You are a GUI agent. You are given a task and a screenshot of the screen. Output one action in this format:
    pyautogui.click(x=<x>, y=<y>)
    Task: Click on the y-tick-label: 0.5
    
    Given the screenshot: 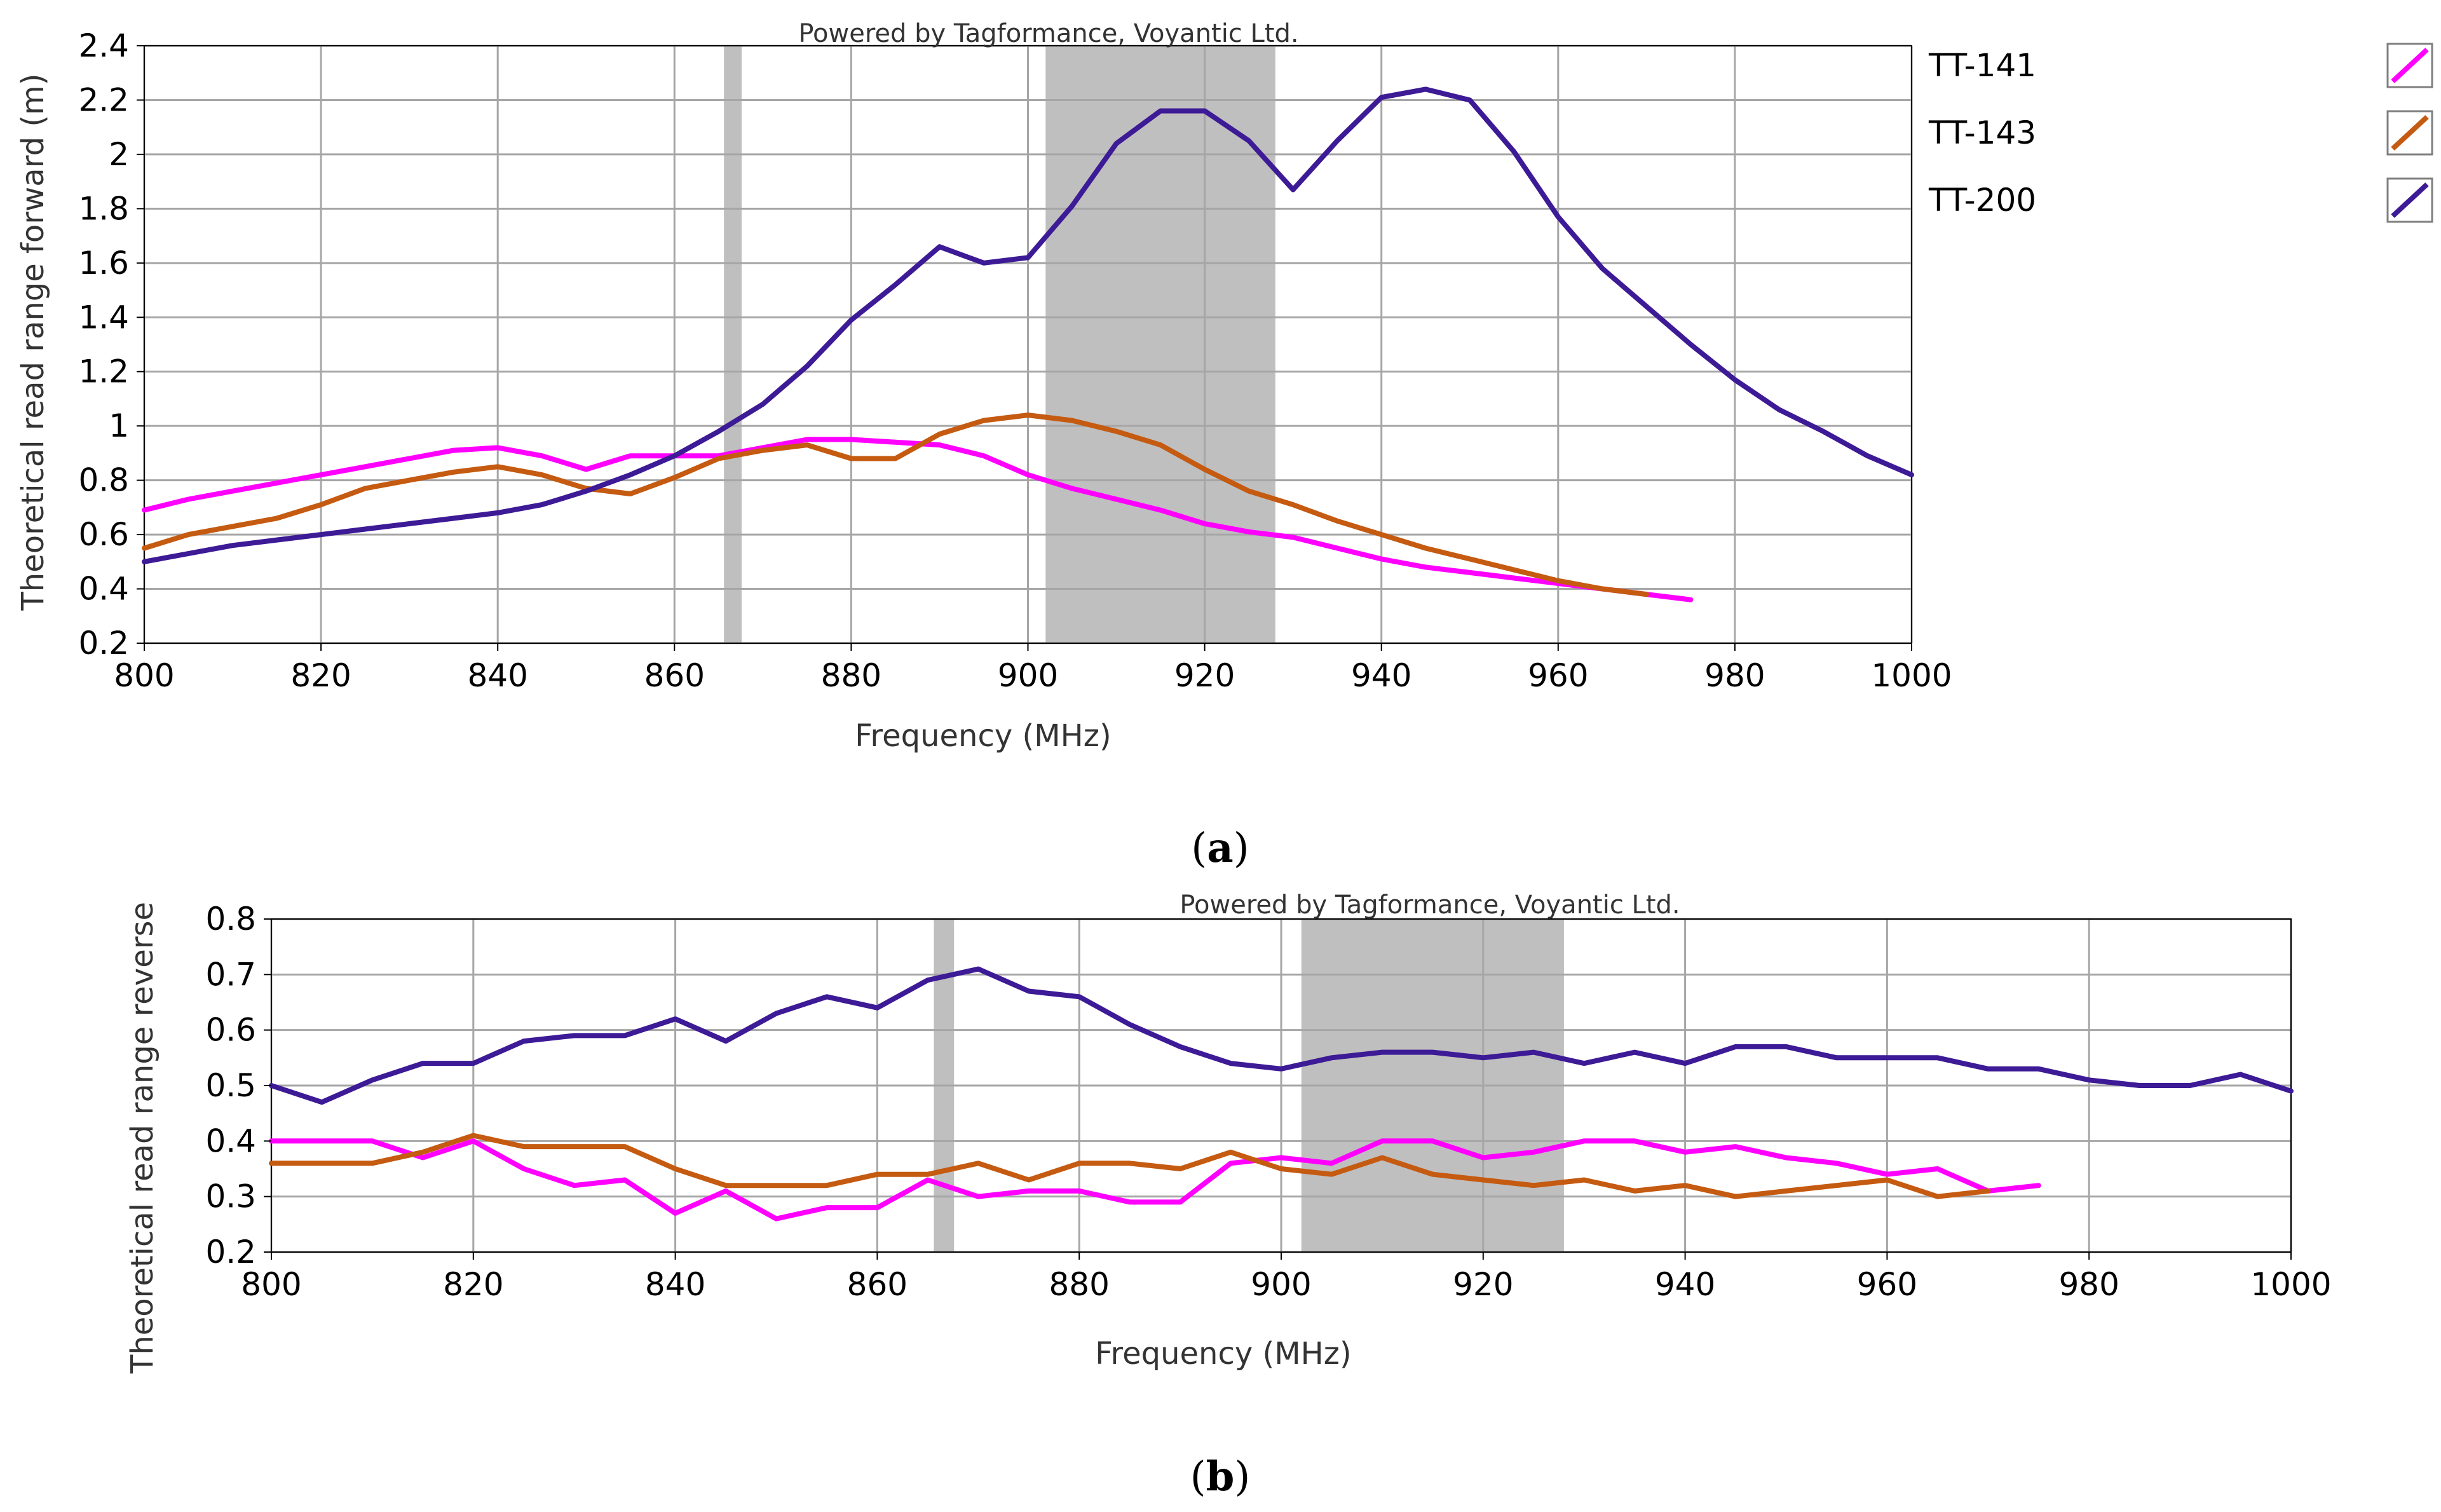 What is the action you would take?
    pyautogui.click(x=230, y=1085)
    